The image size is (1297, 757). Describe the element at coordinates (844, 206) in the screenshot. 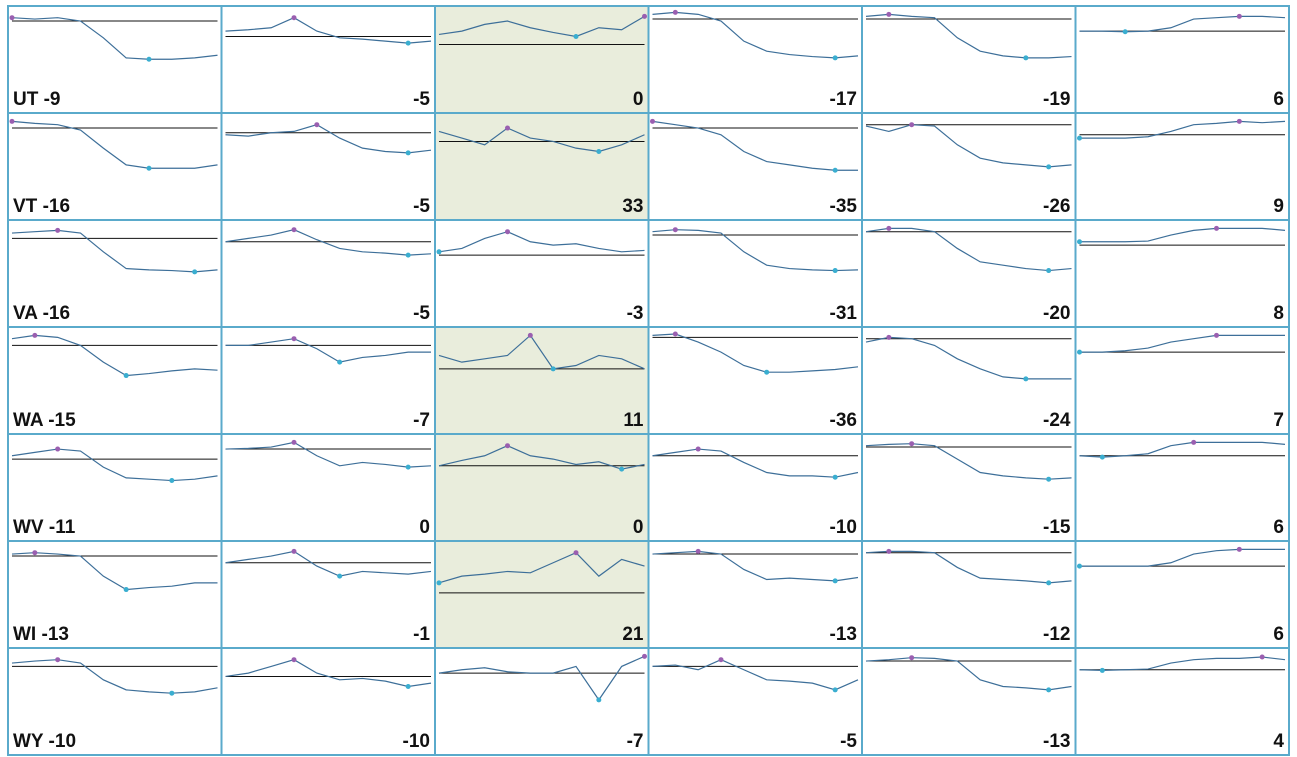

I see `cell-value: -35` at that location.